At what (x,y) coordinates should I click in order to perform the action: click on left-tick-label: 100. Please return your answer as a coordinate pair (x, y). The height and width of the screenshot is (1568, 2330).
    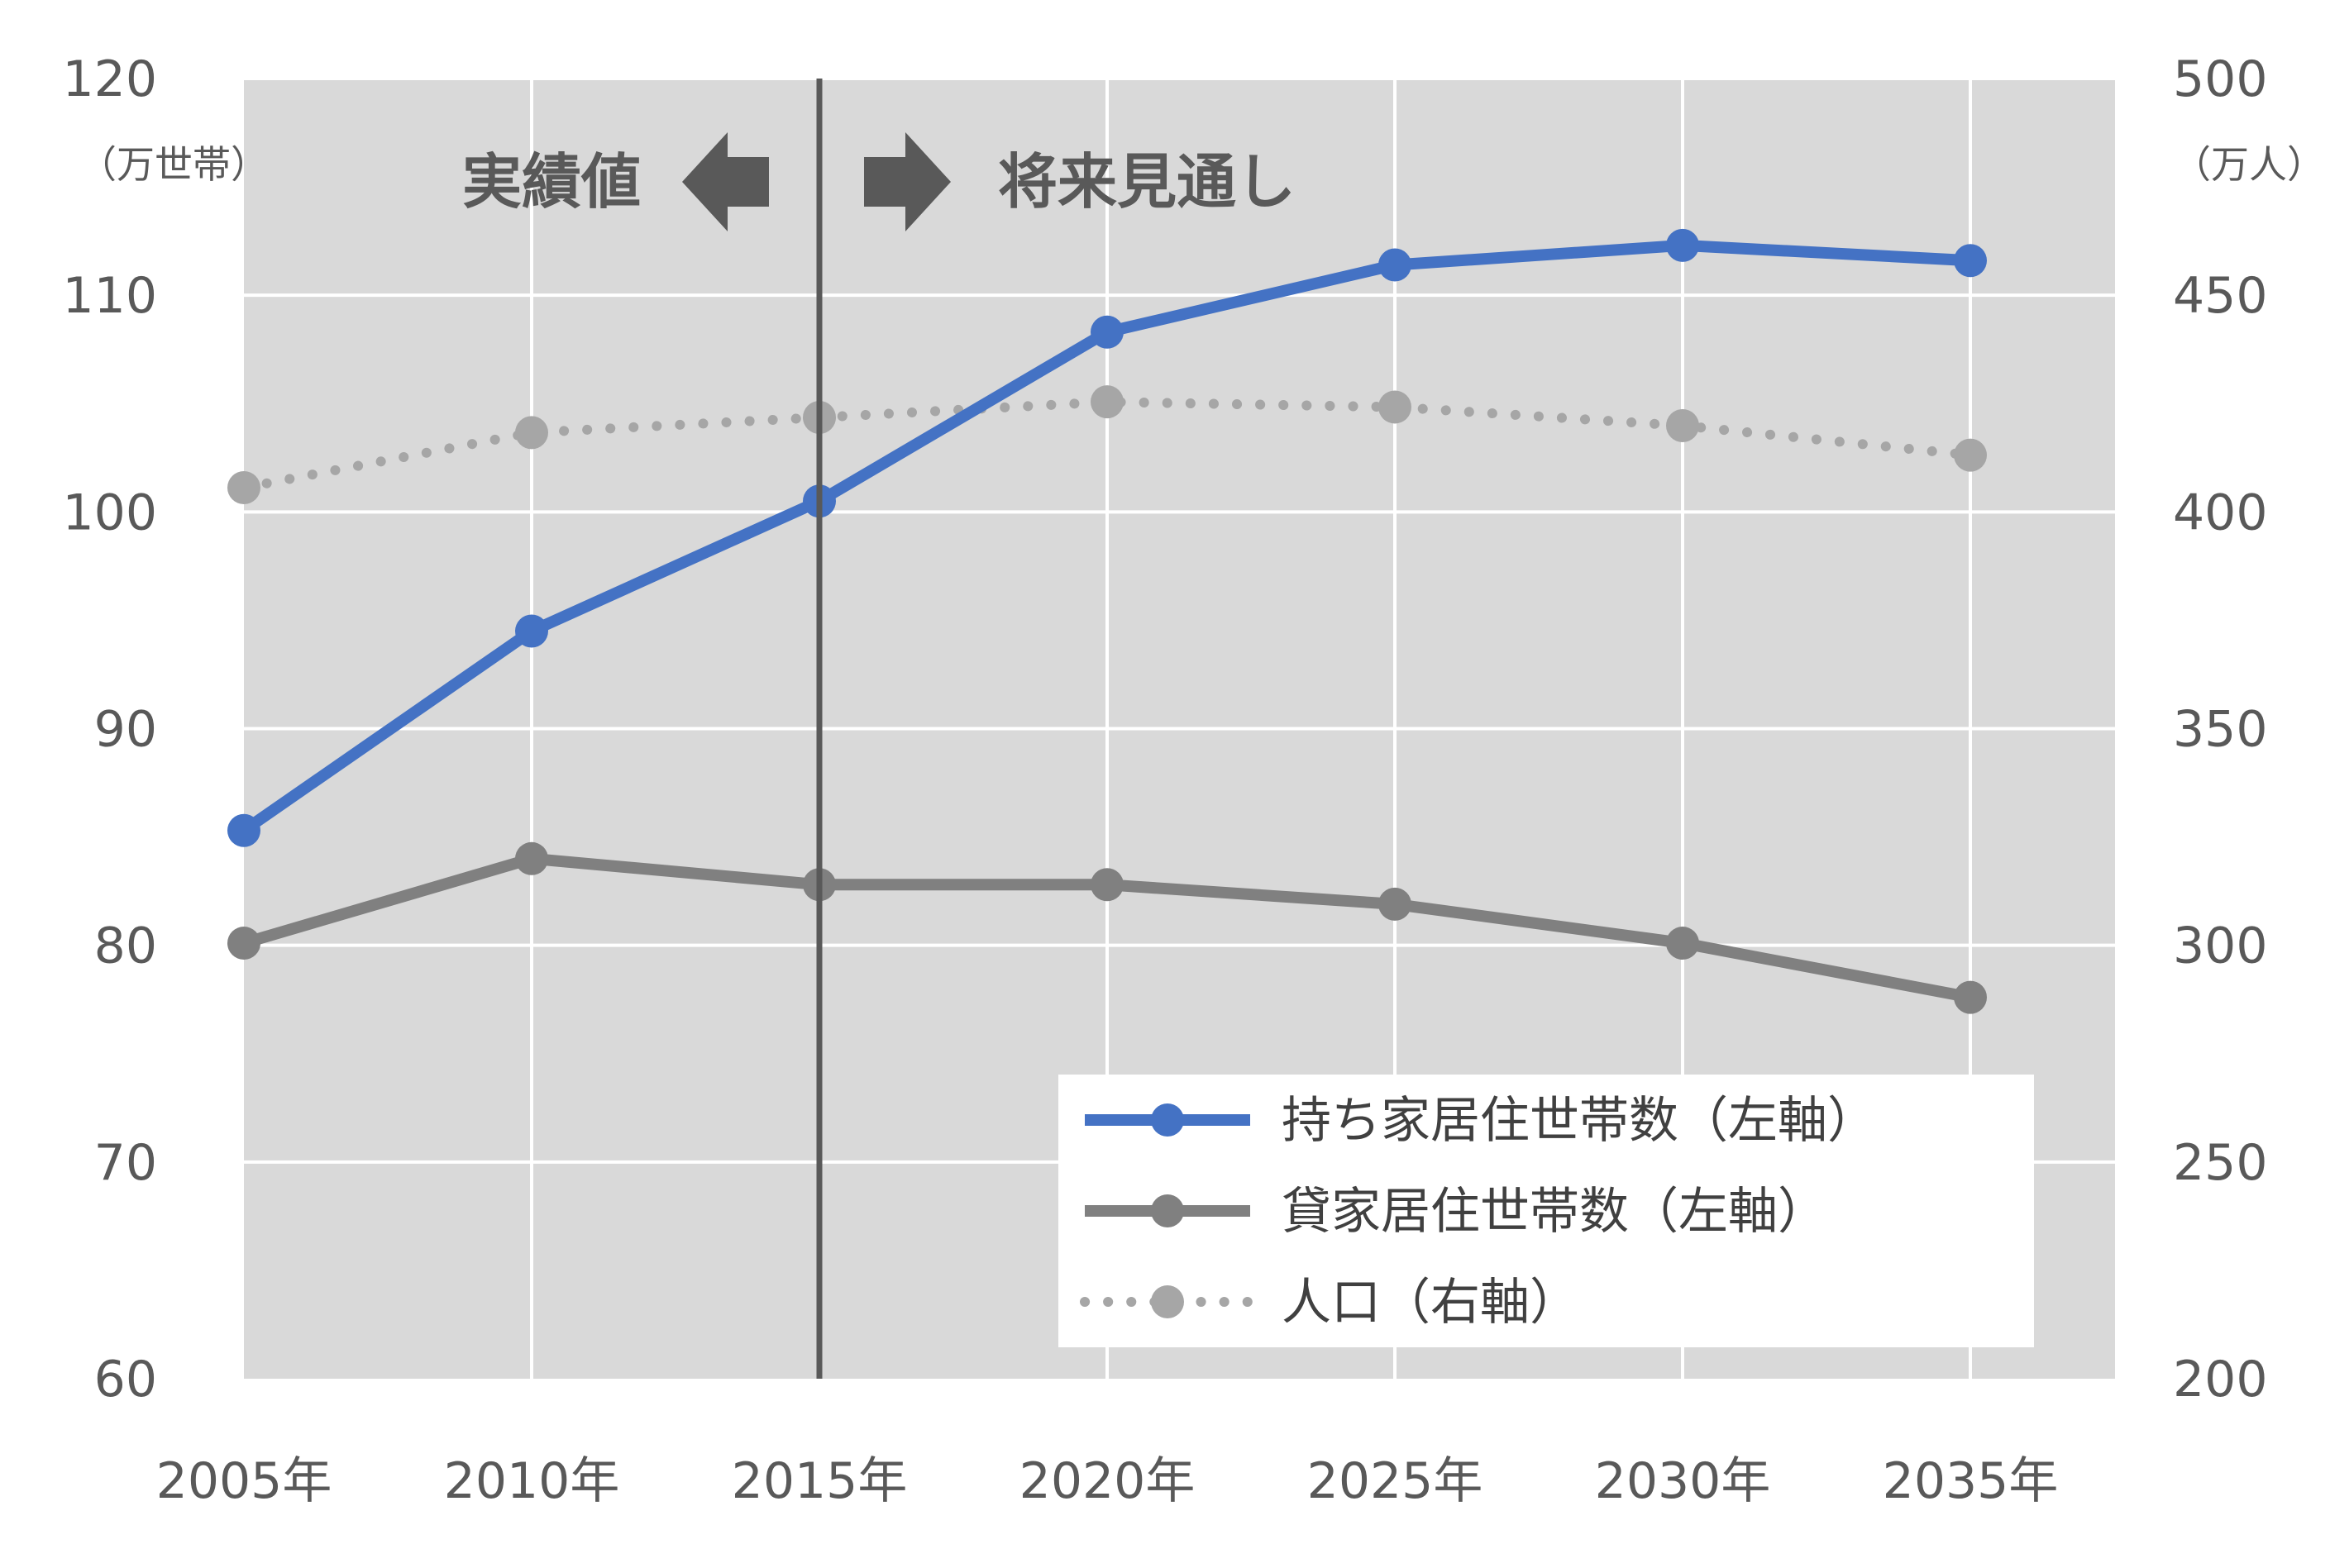
    Looking at the image, I should click on (110, 512).